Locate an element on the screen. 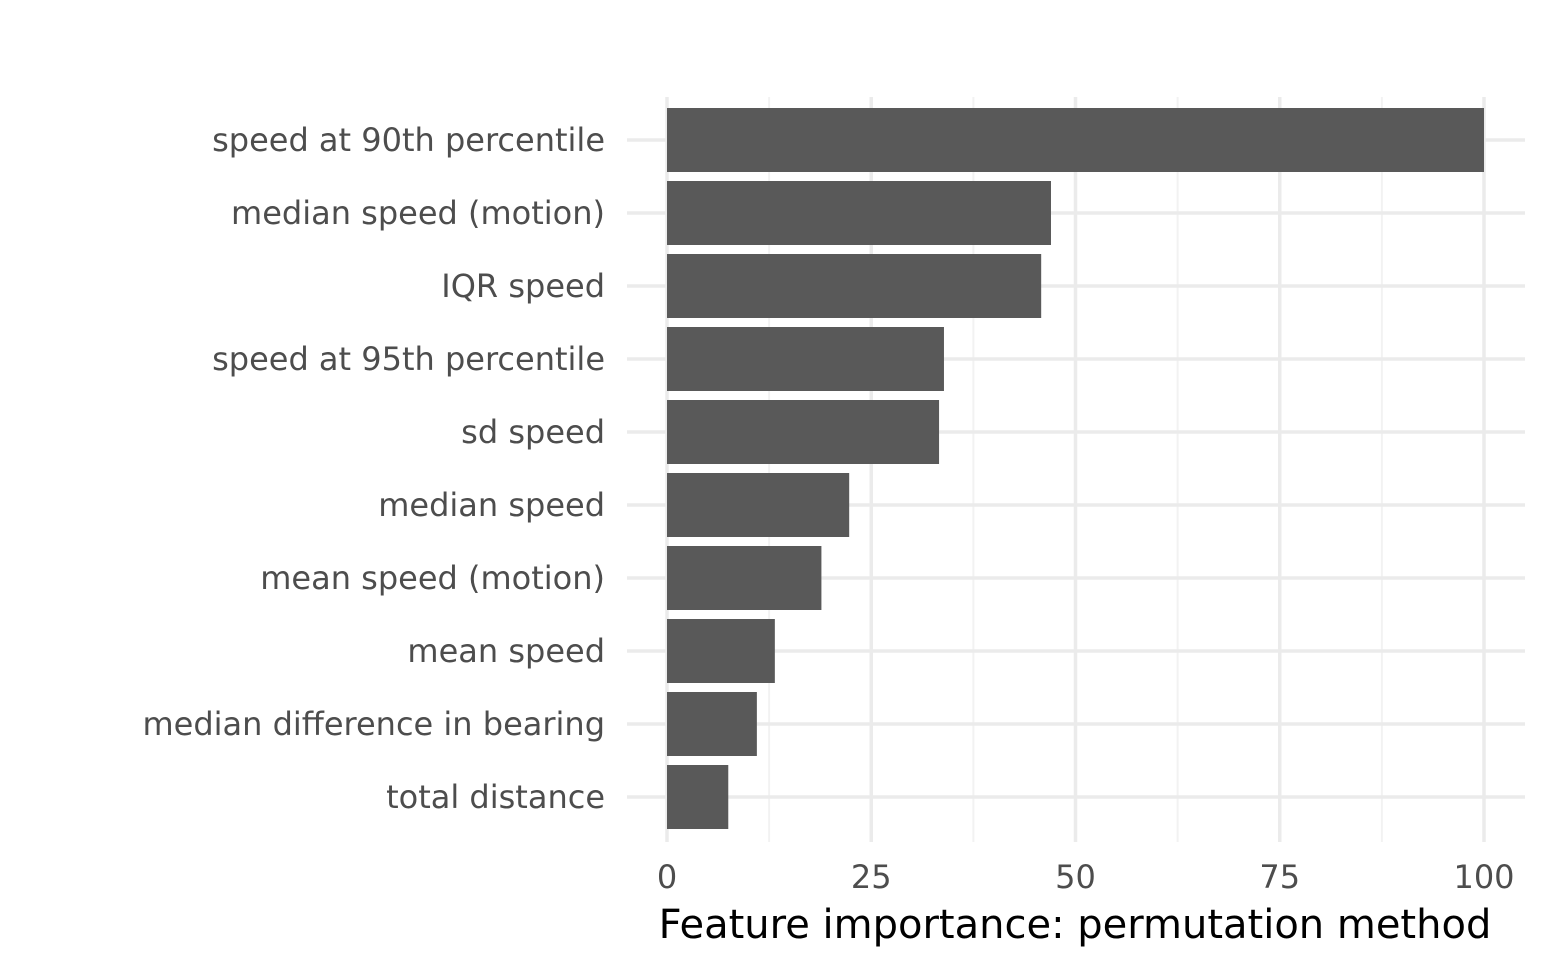 The image size is (1548, 971). y-tick-label: speed at 95th percentile is located at coordinates (408, 359).